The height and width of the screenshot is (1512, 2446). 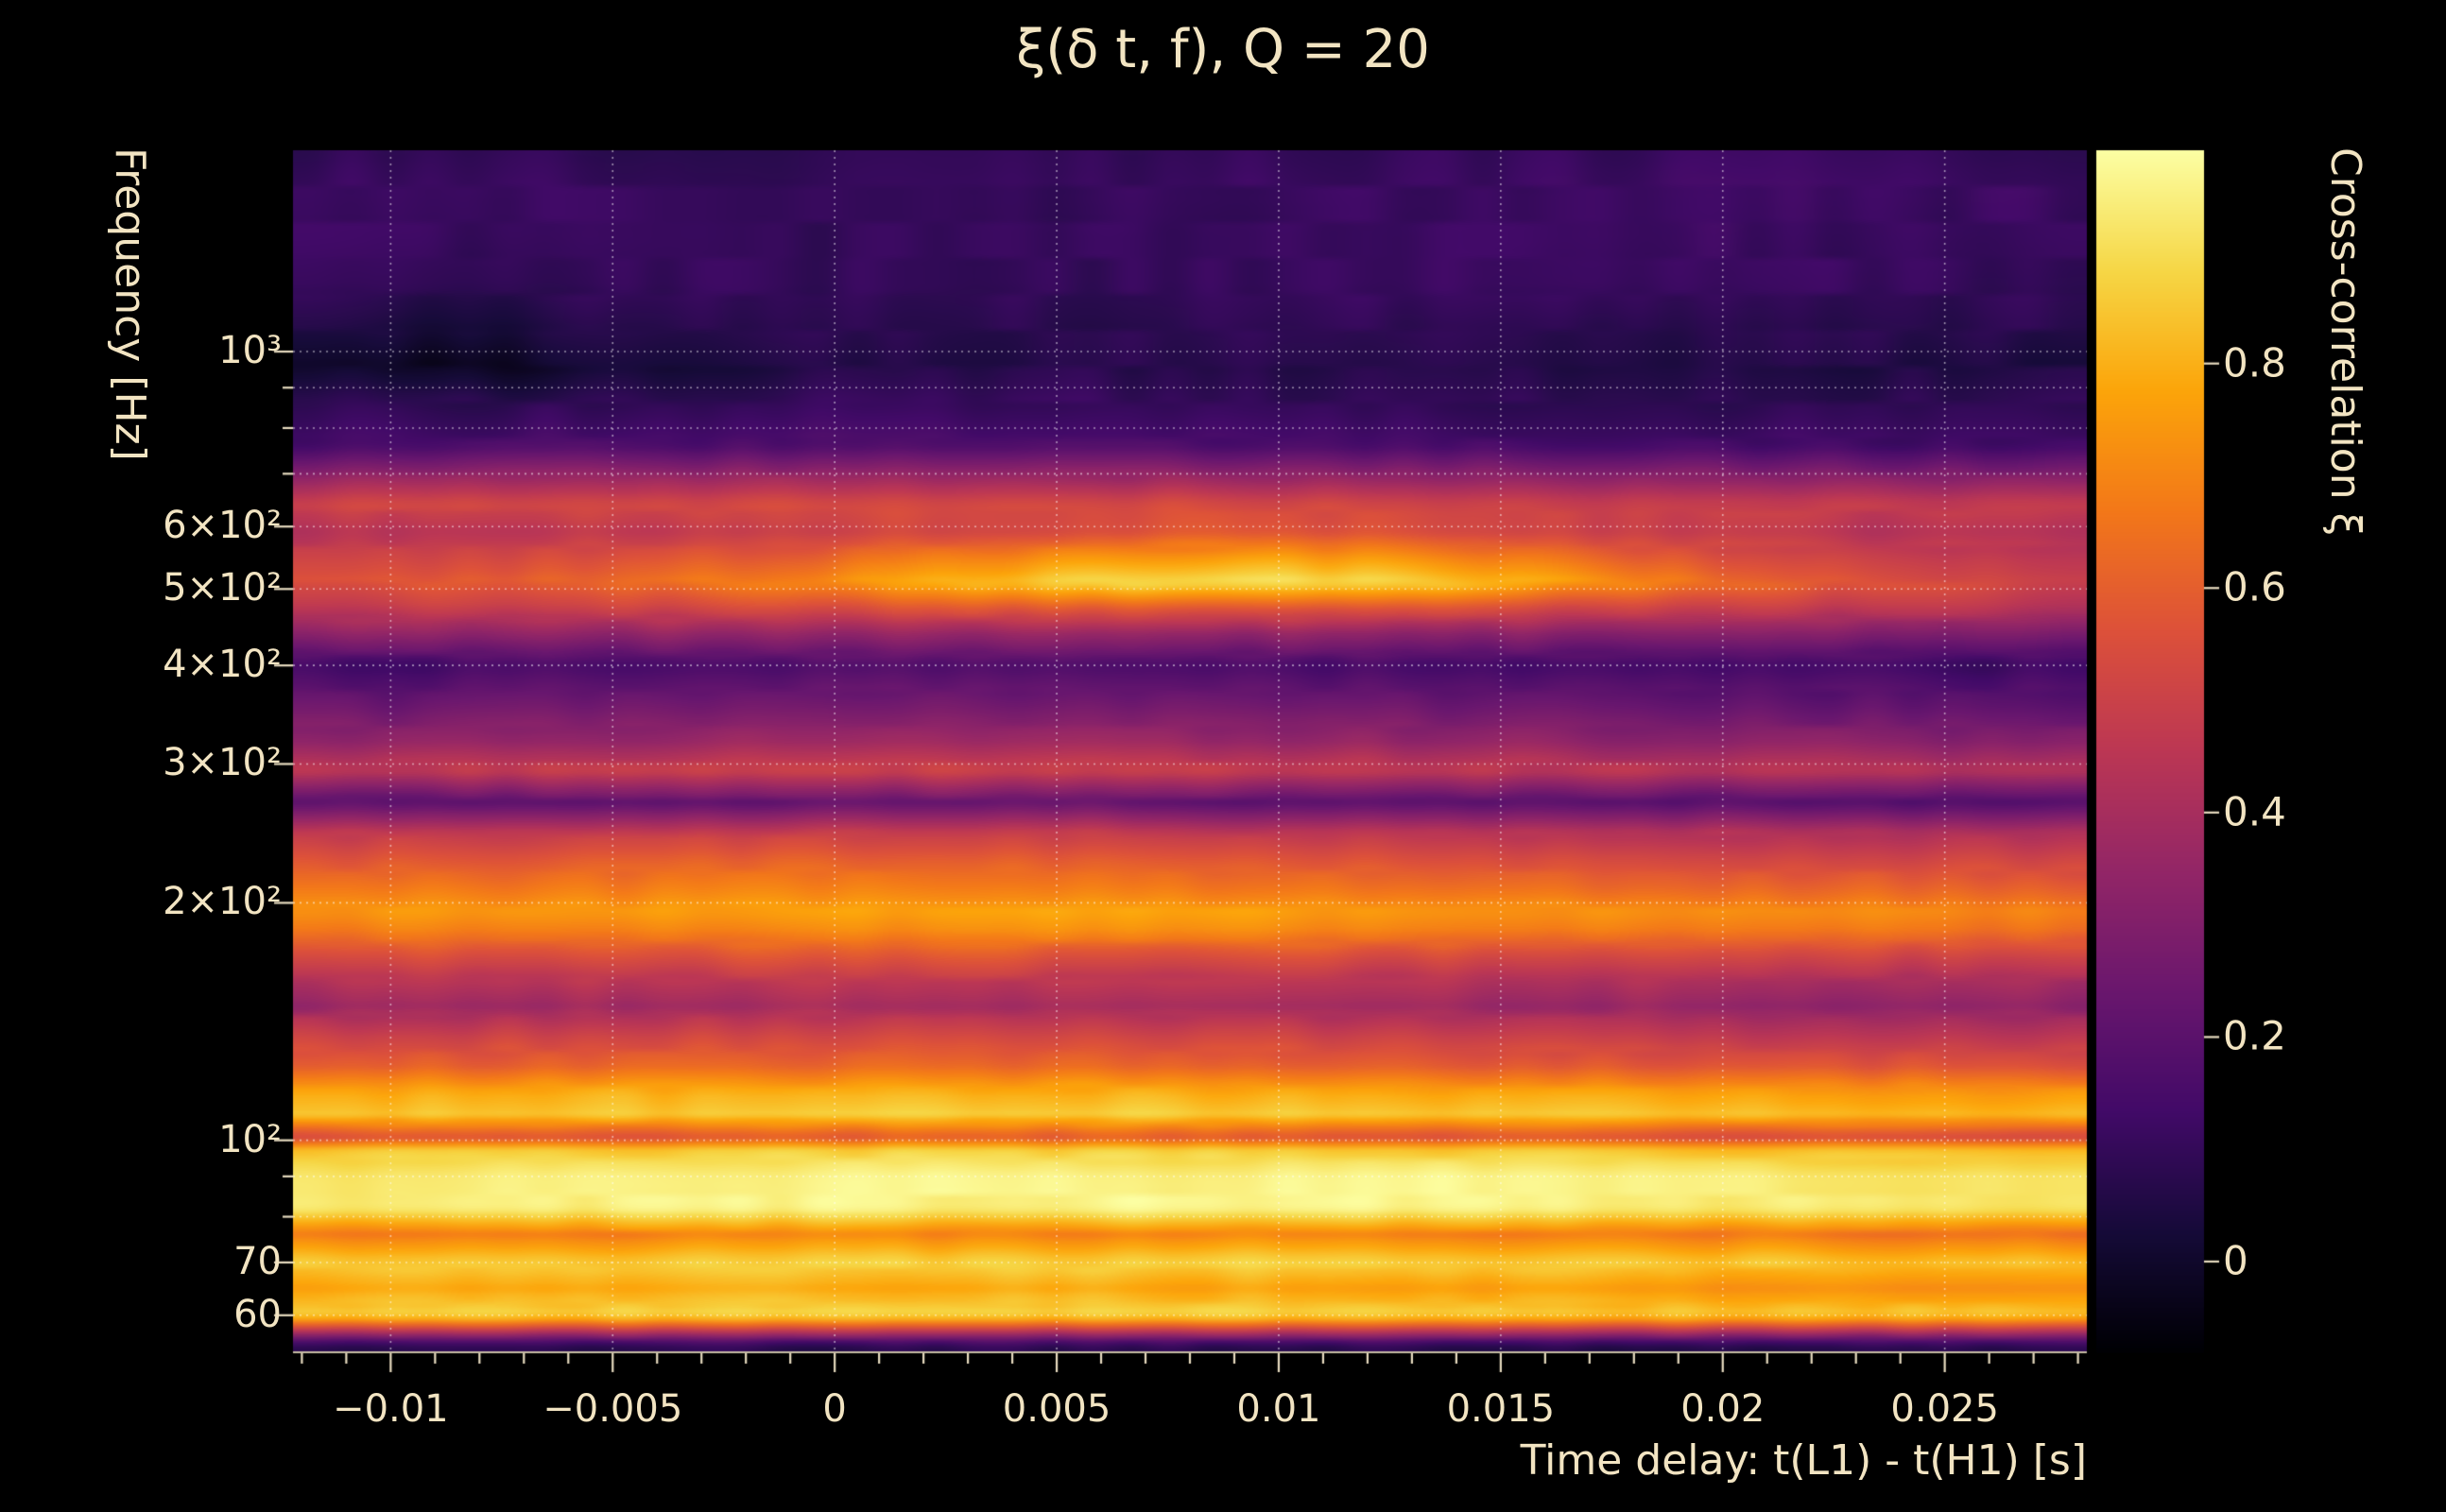 I want to click on y-tick-label: 10³, so click(x=250, y=351).